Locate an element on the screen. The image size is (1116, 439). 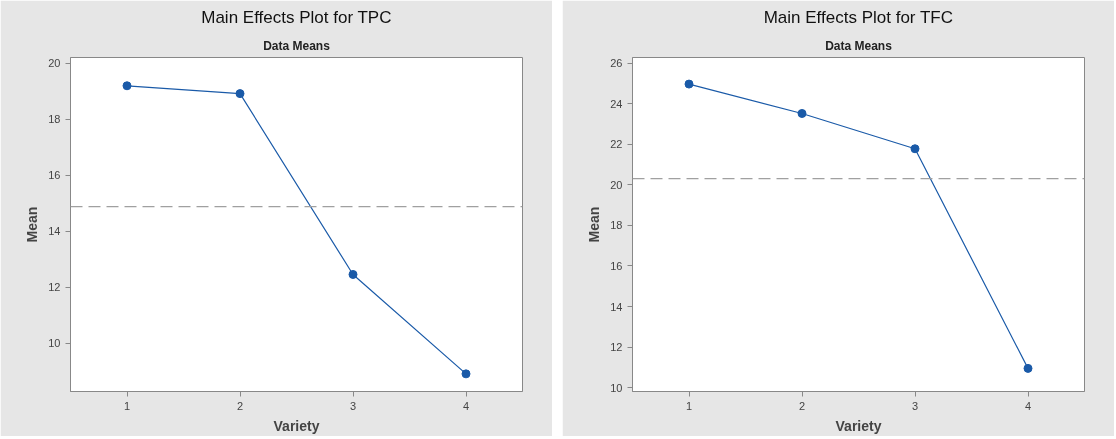
y-tick-label: 22 is located at coordinates (616, 144).